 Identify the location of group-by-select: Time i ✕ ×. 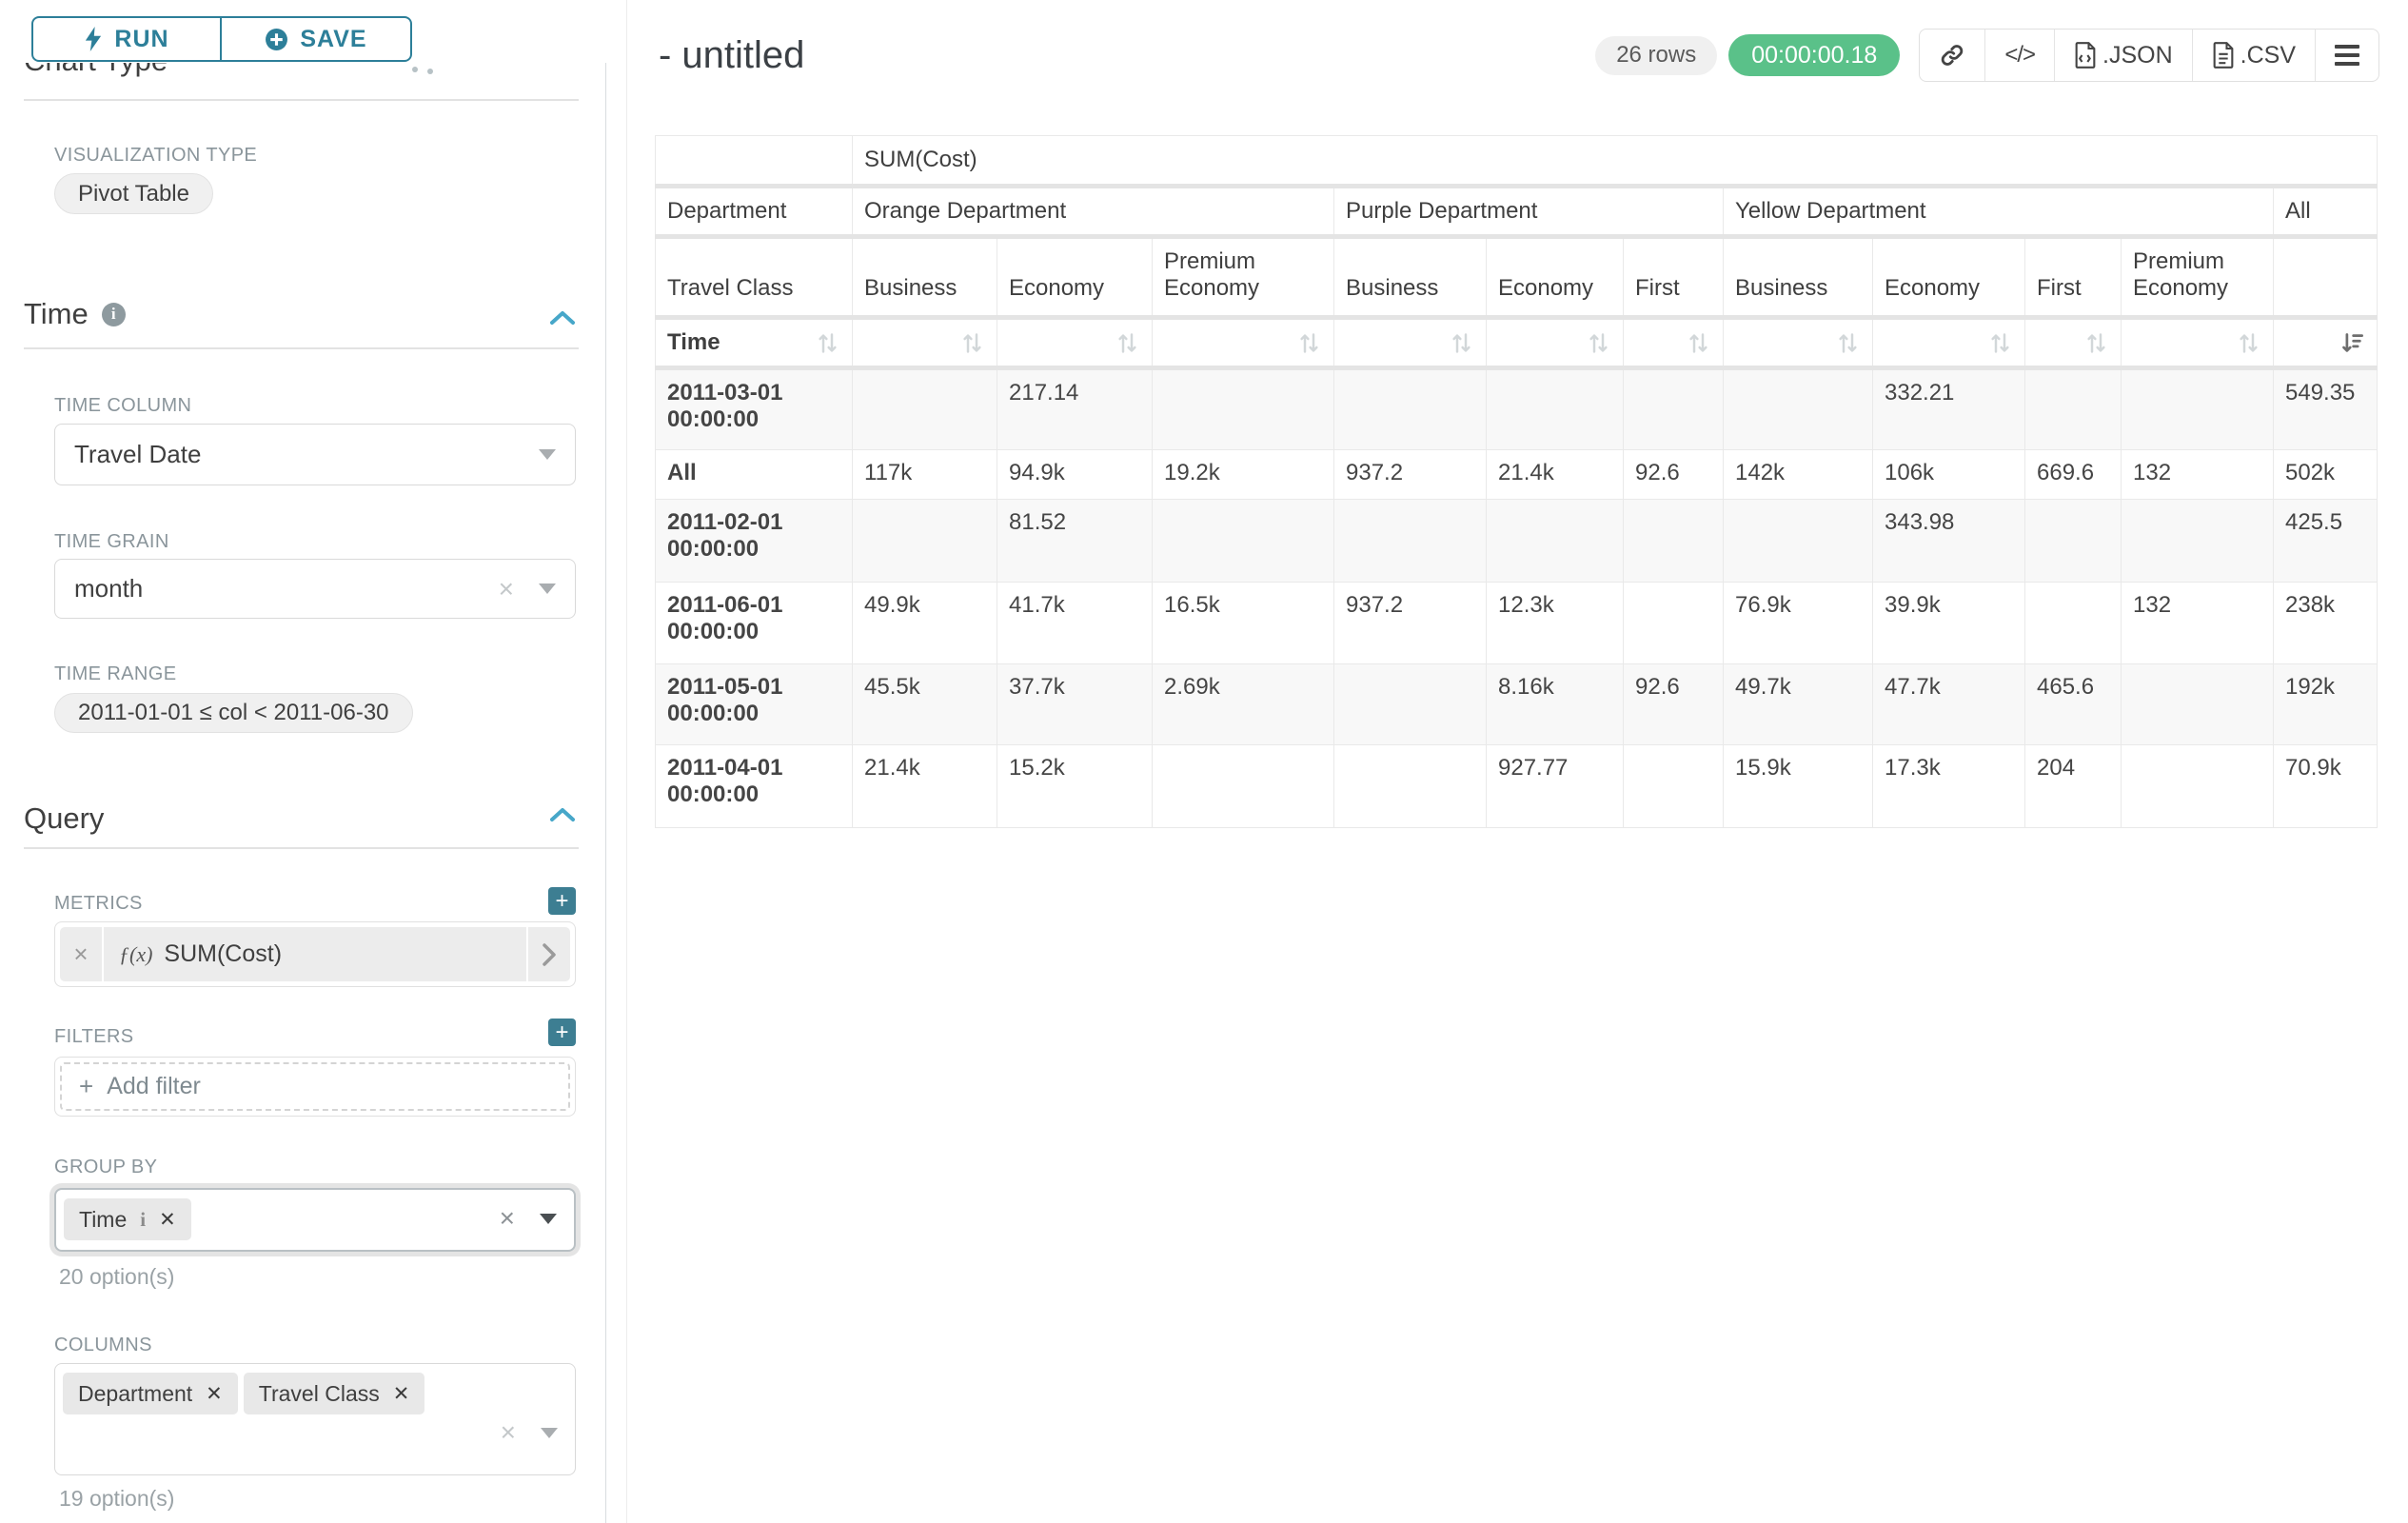
(315, 1220).